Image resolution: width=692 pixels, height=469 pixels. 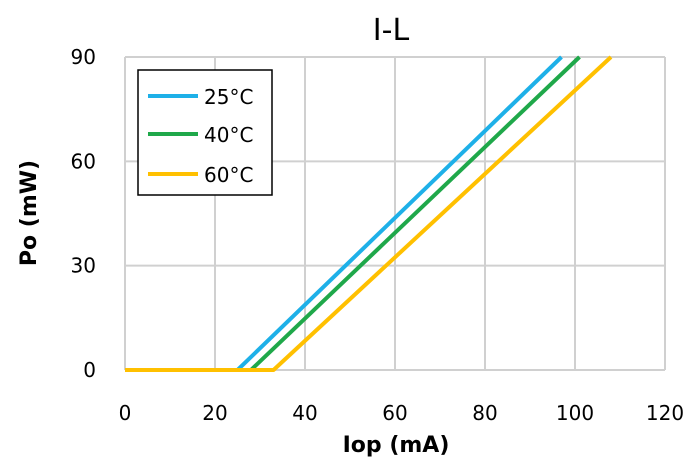 What do you see at coordinates (575, 413) in the screenshot?
I see `x-tick-label-5: 100` at bounding box center [575, 413].